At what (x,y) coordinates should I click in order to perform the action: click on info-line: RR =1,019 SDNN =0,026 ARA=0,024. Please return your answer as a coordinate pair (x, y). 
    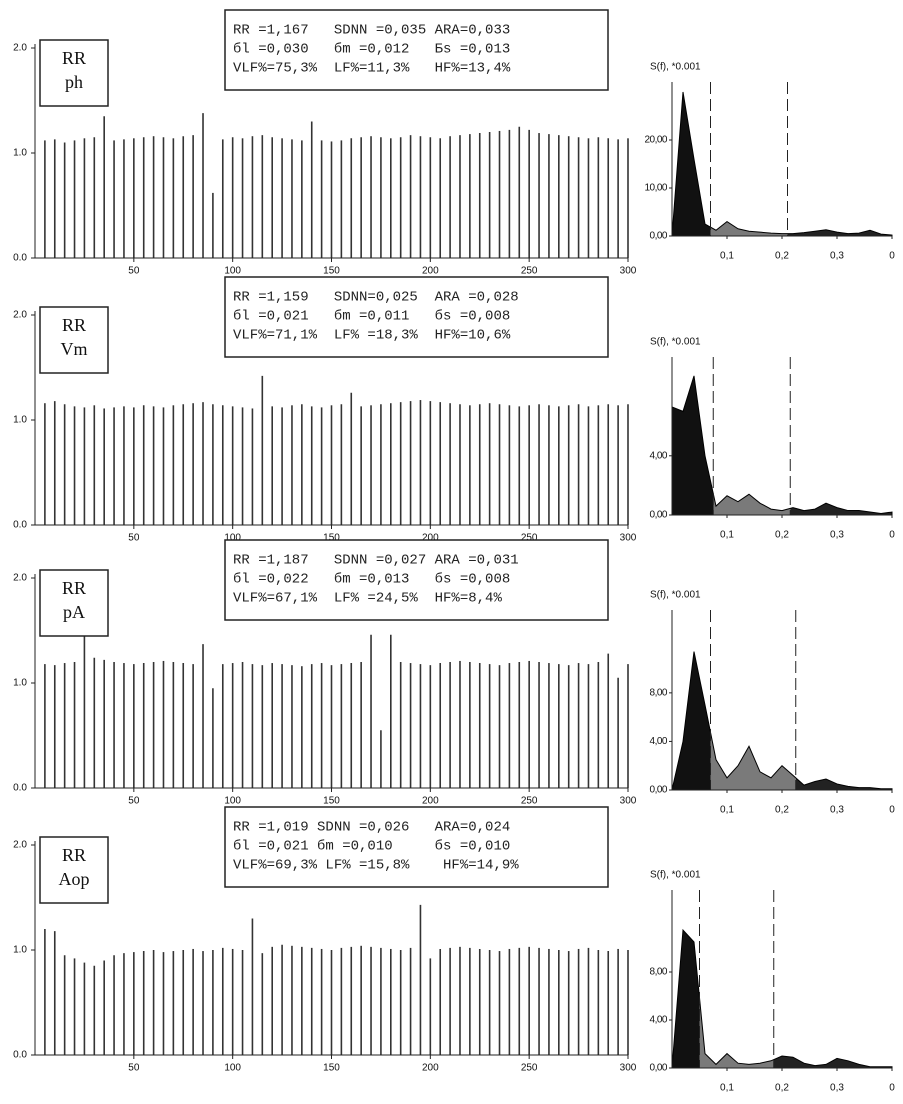
    Looking at the image, I should click on (371, 828).